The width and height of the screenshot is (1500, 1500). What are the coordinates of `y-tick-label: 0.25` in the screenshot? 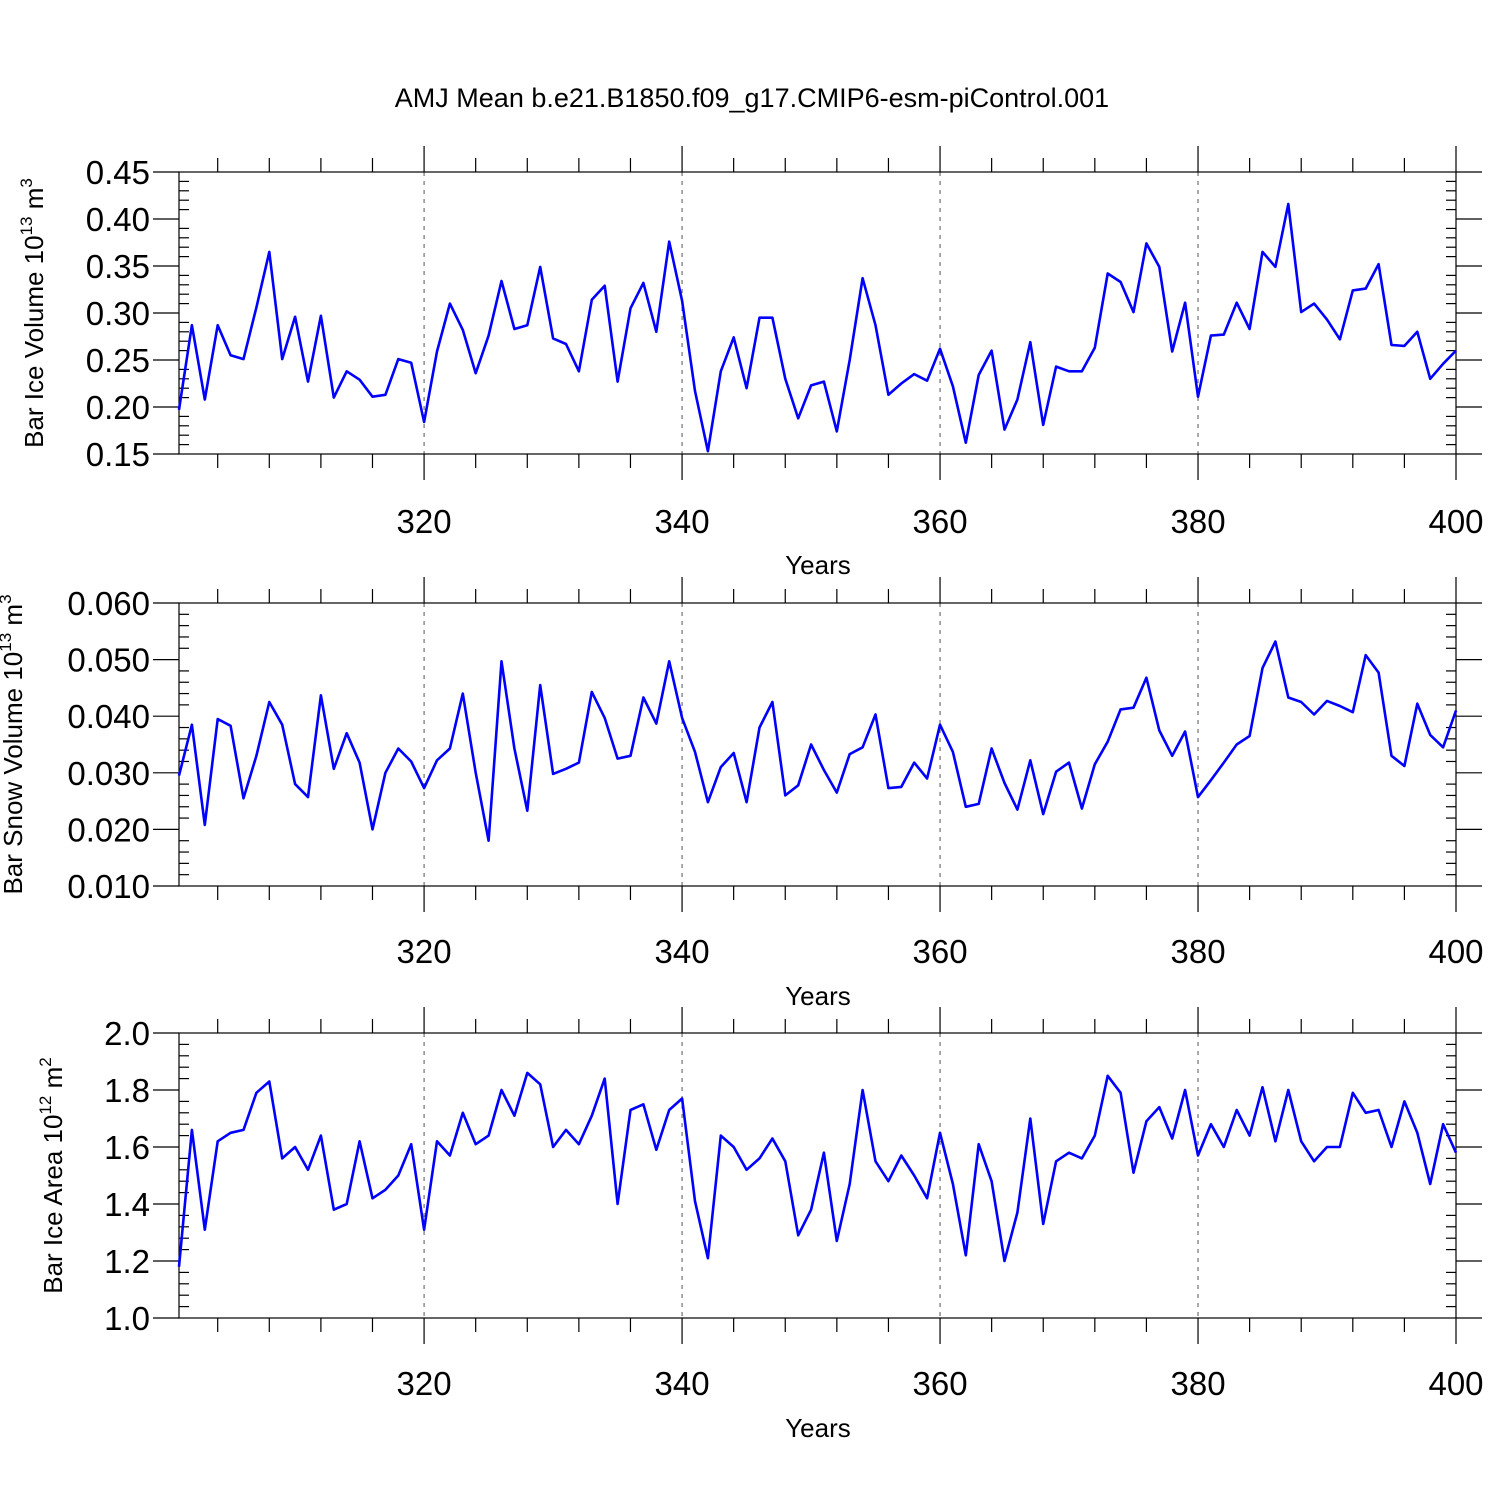 It's located at (118, 360).